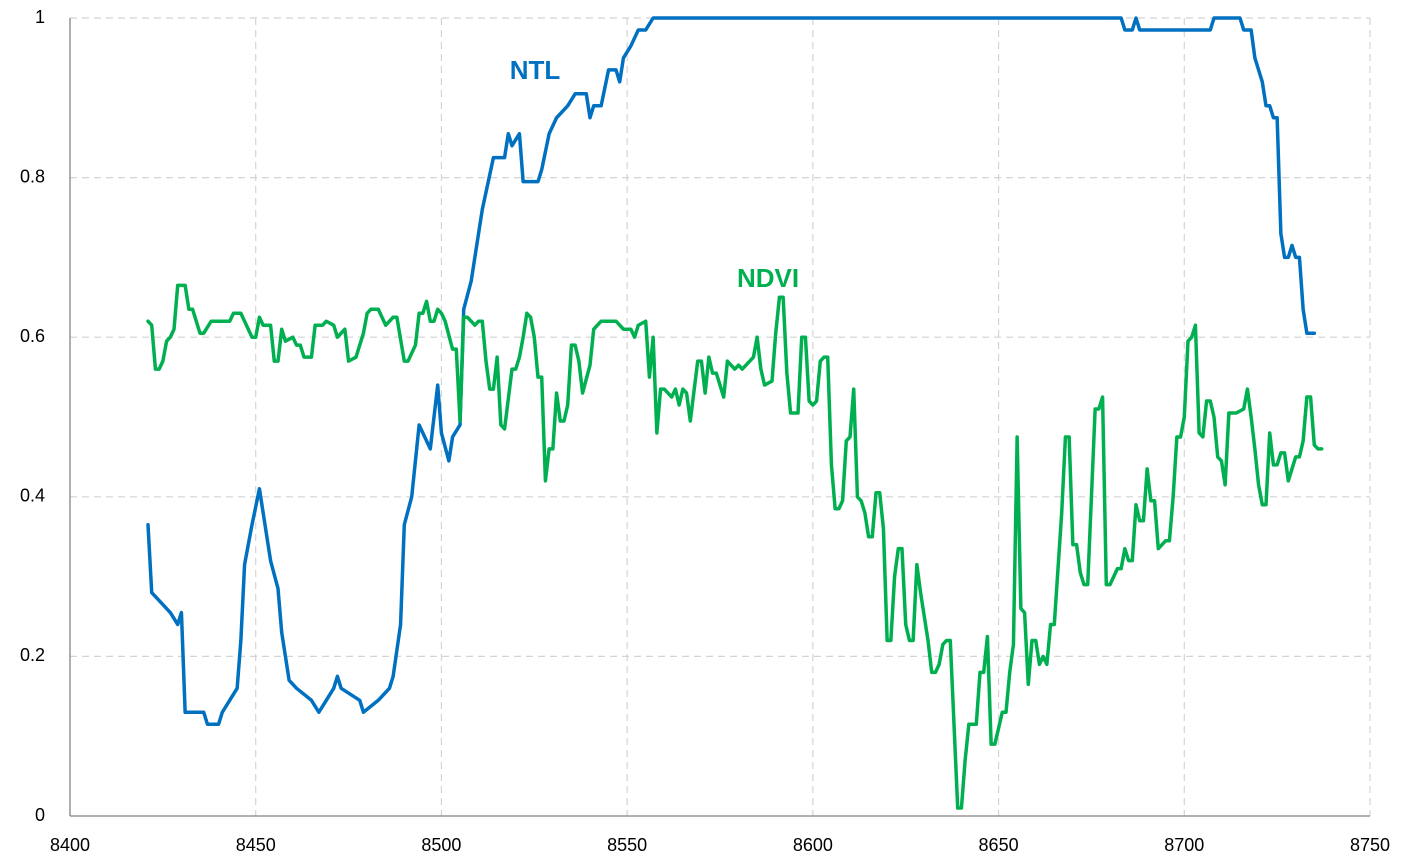 This screenshot has height=863, width=1404. What do you see at coordinates (627, 845) in the screenshot?
I see `x-tick-label: 8550` at bounding box center [627, 845].